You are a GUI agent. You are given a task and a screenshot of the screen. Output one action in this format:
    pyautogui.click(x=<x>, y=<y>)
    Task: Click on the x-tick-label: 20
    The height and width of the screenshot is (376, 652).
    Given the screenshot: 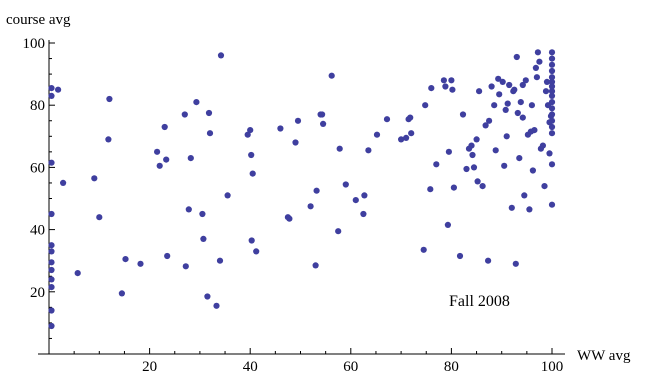 What is the action you would take?
    pyautogui.click(x=149, y=367)
    